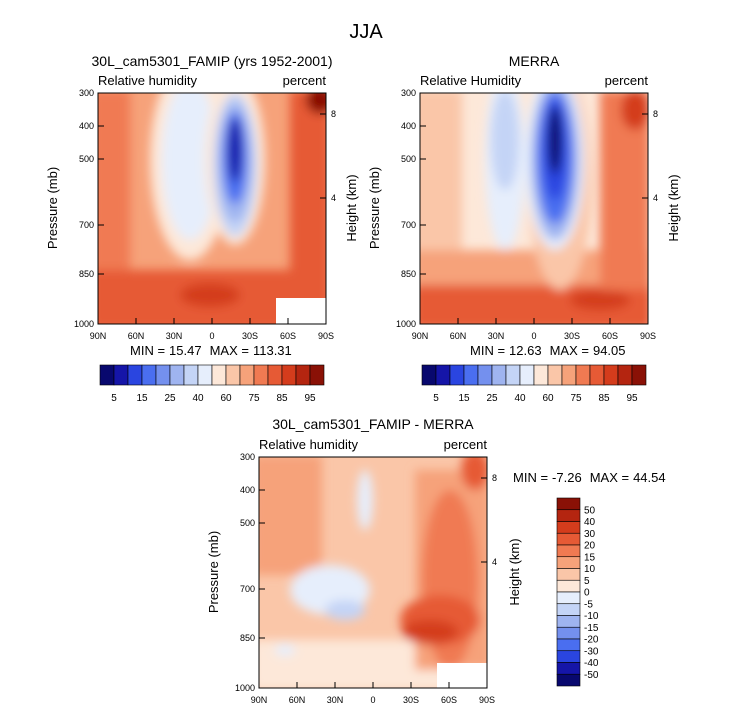 Image resolution: width=733 pixels, height=712 pixels. What do you see at coordinates (247, 638) in the screenshot?
I see `y-tick-label: 850` at bounding box center [247, 638].